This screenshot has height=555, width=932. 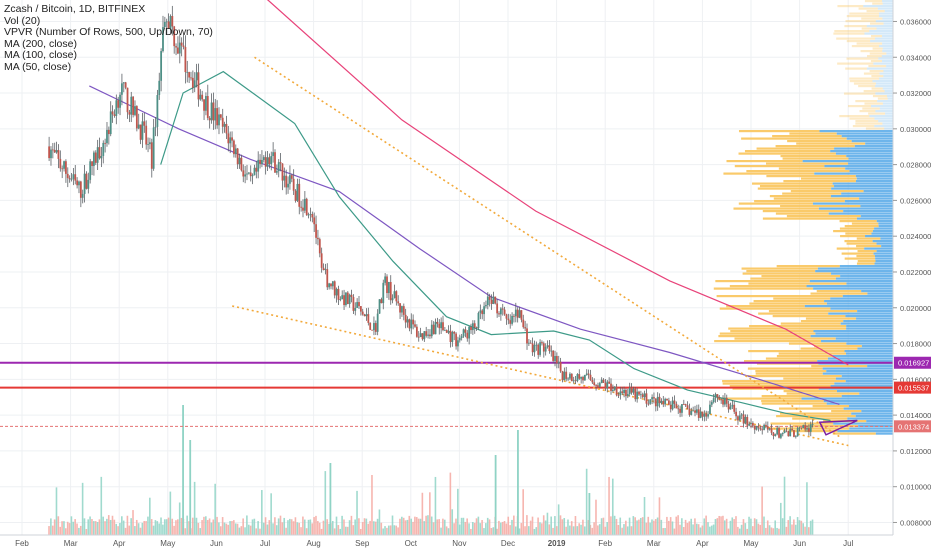 What do you see at coordinates (22, 20) in the screenshot?
I see `legend-vol: Vol (20)` at bounding box center [22, 20].